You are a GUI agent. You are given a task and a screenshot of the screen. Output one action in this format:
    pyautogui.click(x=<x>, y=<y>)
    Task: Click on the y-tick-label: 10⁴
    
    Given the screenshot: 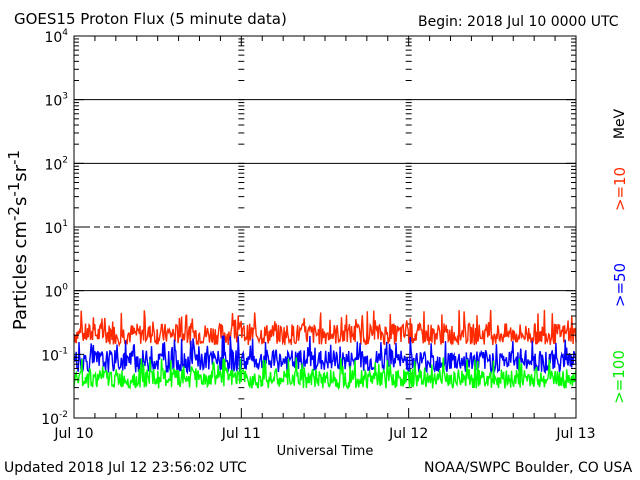 What is the action you would take?
    pyautogui.click(x=56, y=37)
    